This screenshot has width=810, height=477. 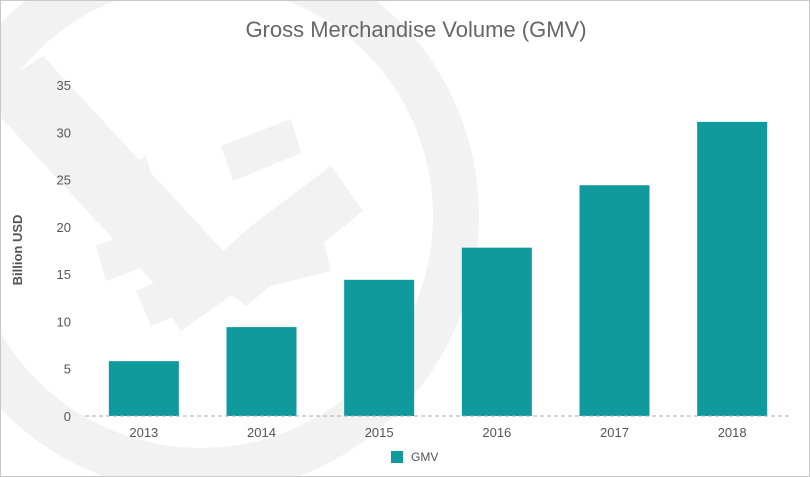 What do you see at coordinates (17, 250) in the screenshot?
I see `y-axis-title: Billion USD` at bounding box center [17, 250].